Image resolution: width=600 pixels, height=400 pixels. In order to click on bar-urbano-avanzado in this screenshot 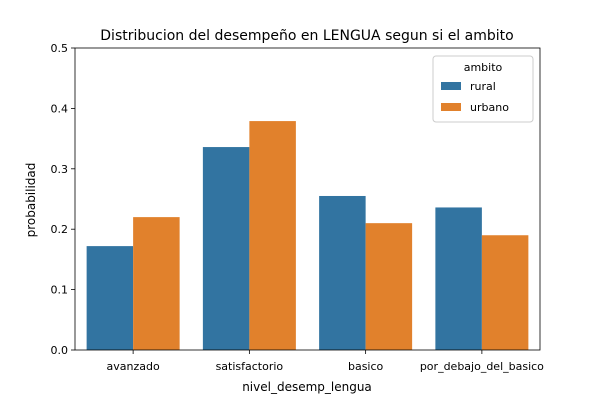, I will do `click(156, 283)`.